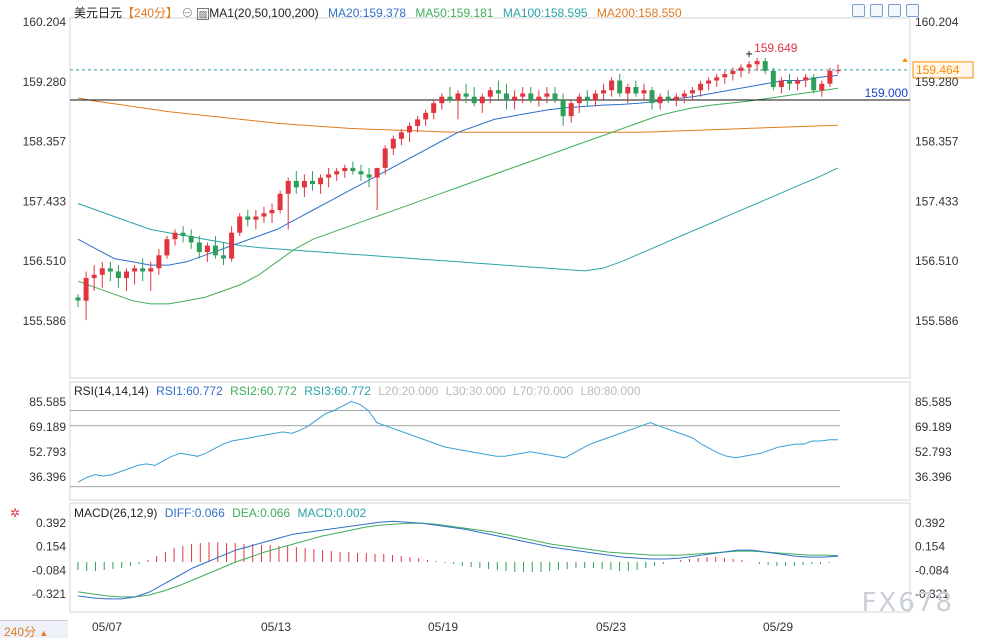 The width and height of the screenshot is (982, 640). What do you see at coordinates (276, 627) in the screenshot?
I see `x-tick-label: 05/13` at bounding box center [276, 627].